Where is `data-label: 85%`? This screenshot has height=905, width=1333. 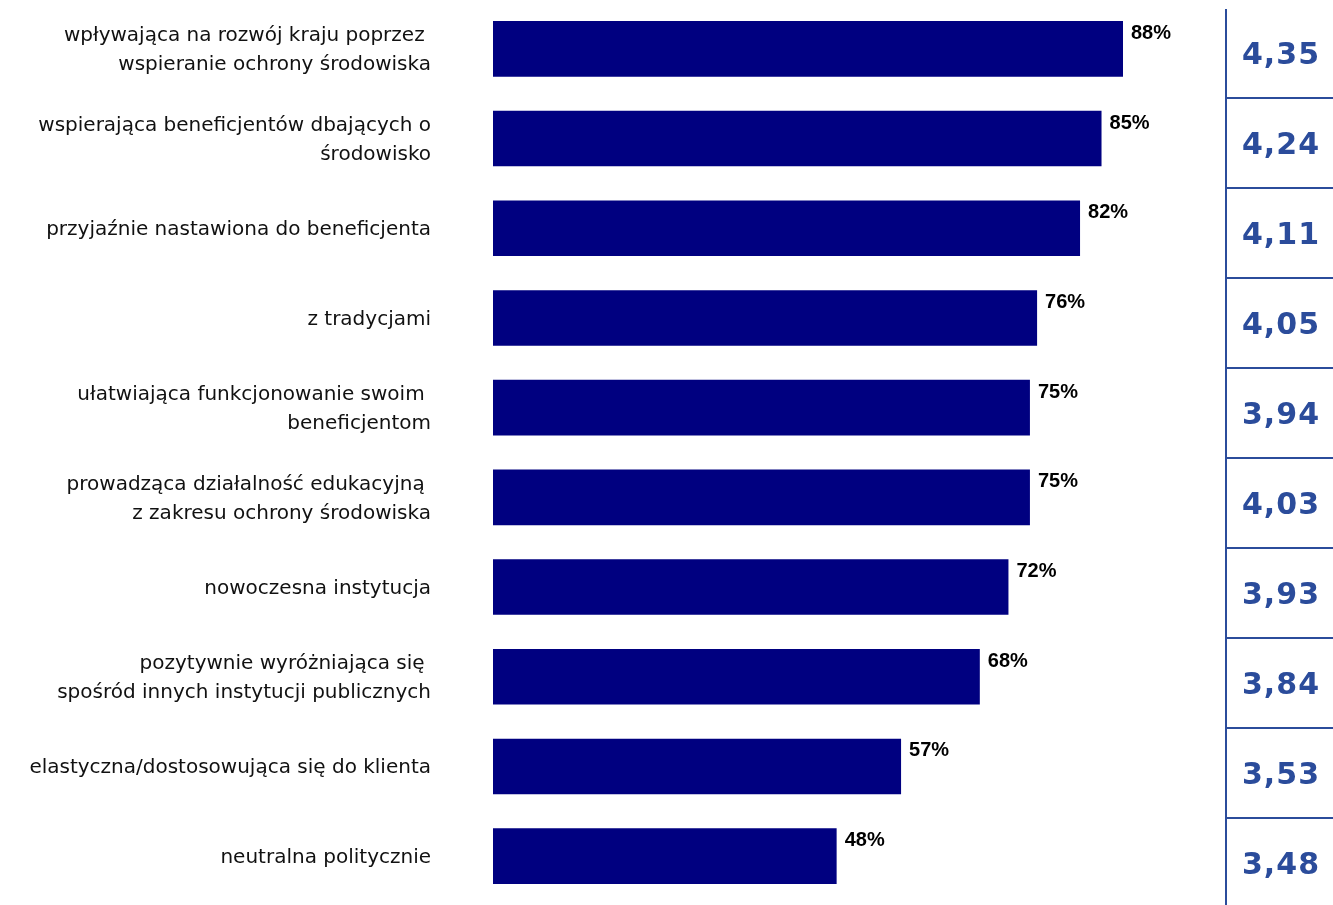
data-label: 85% is located at coordinates (1129, 121).